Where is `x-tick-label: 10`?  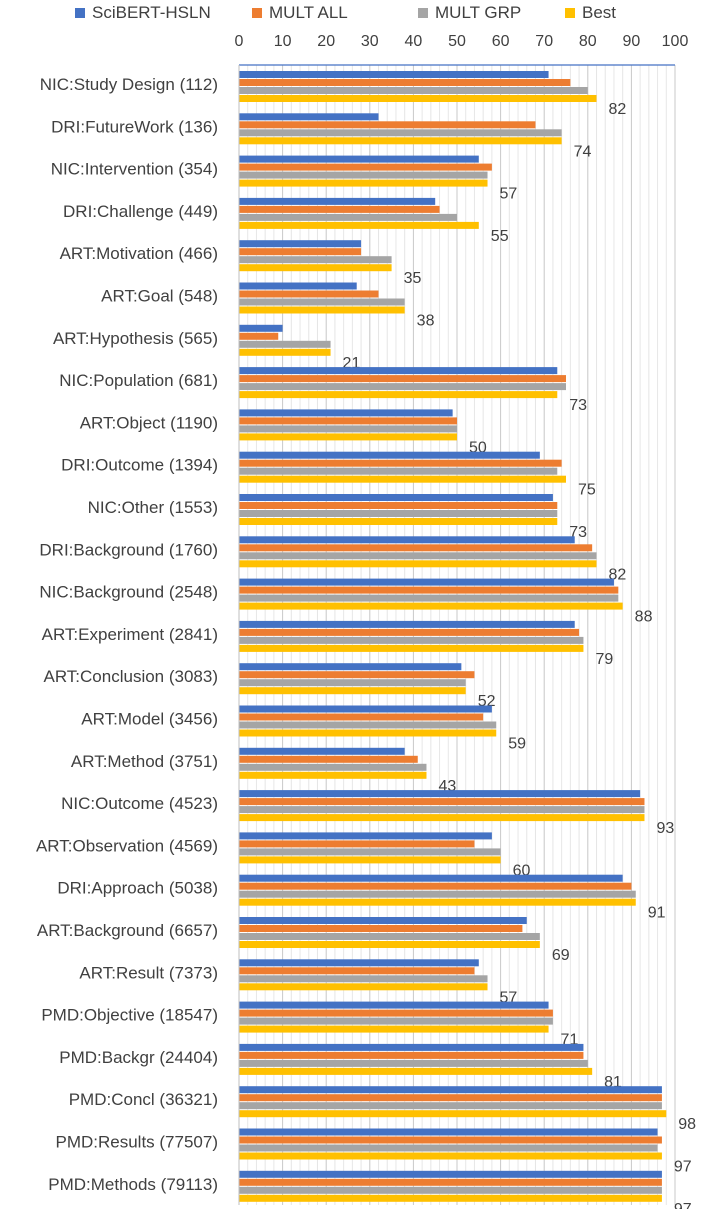
x-tick-label: 10 is located at coordinates (283, 41).